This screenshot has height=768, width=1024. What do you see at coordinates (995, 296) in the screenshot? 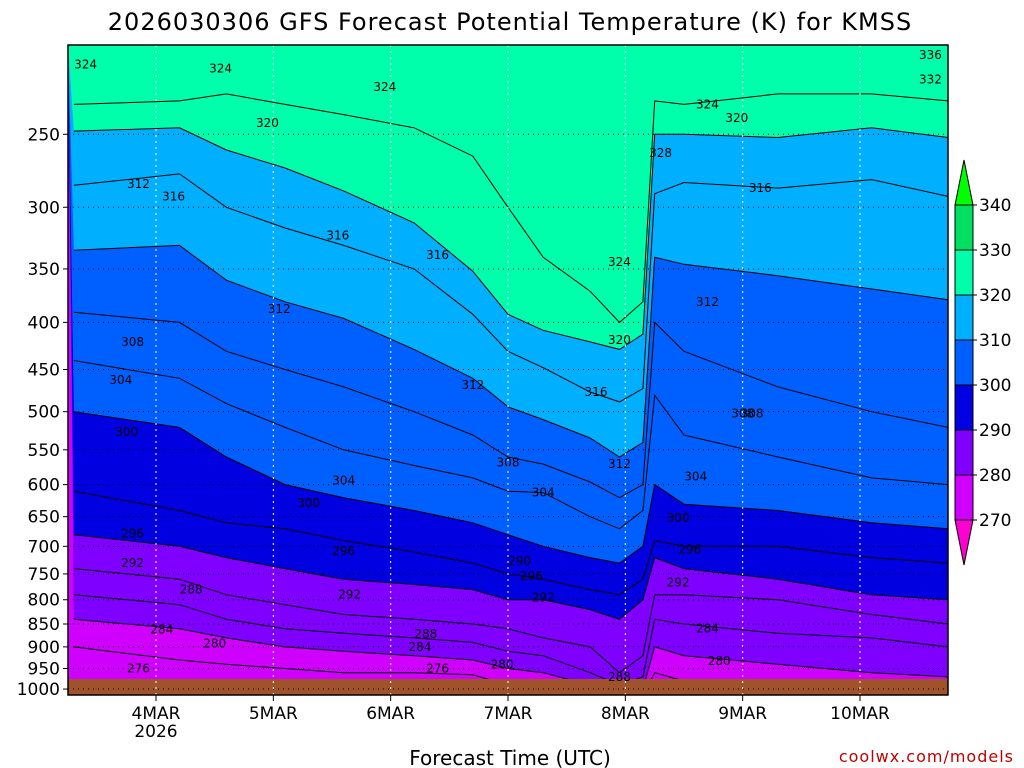
I see `colorbar-label: 320` at bounding box center [995, 296].